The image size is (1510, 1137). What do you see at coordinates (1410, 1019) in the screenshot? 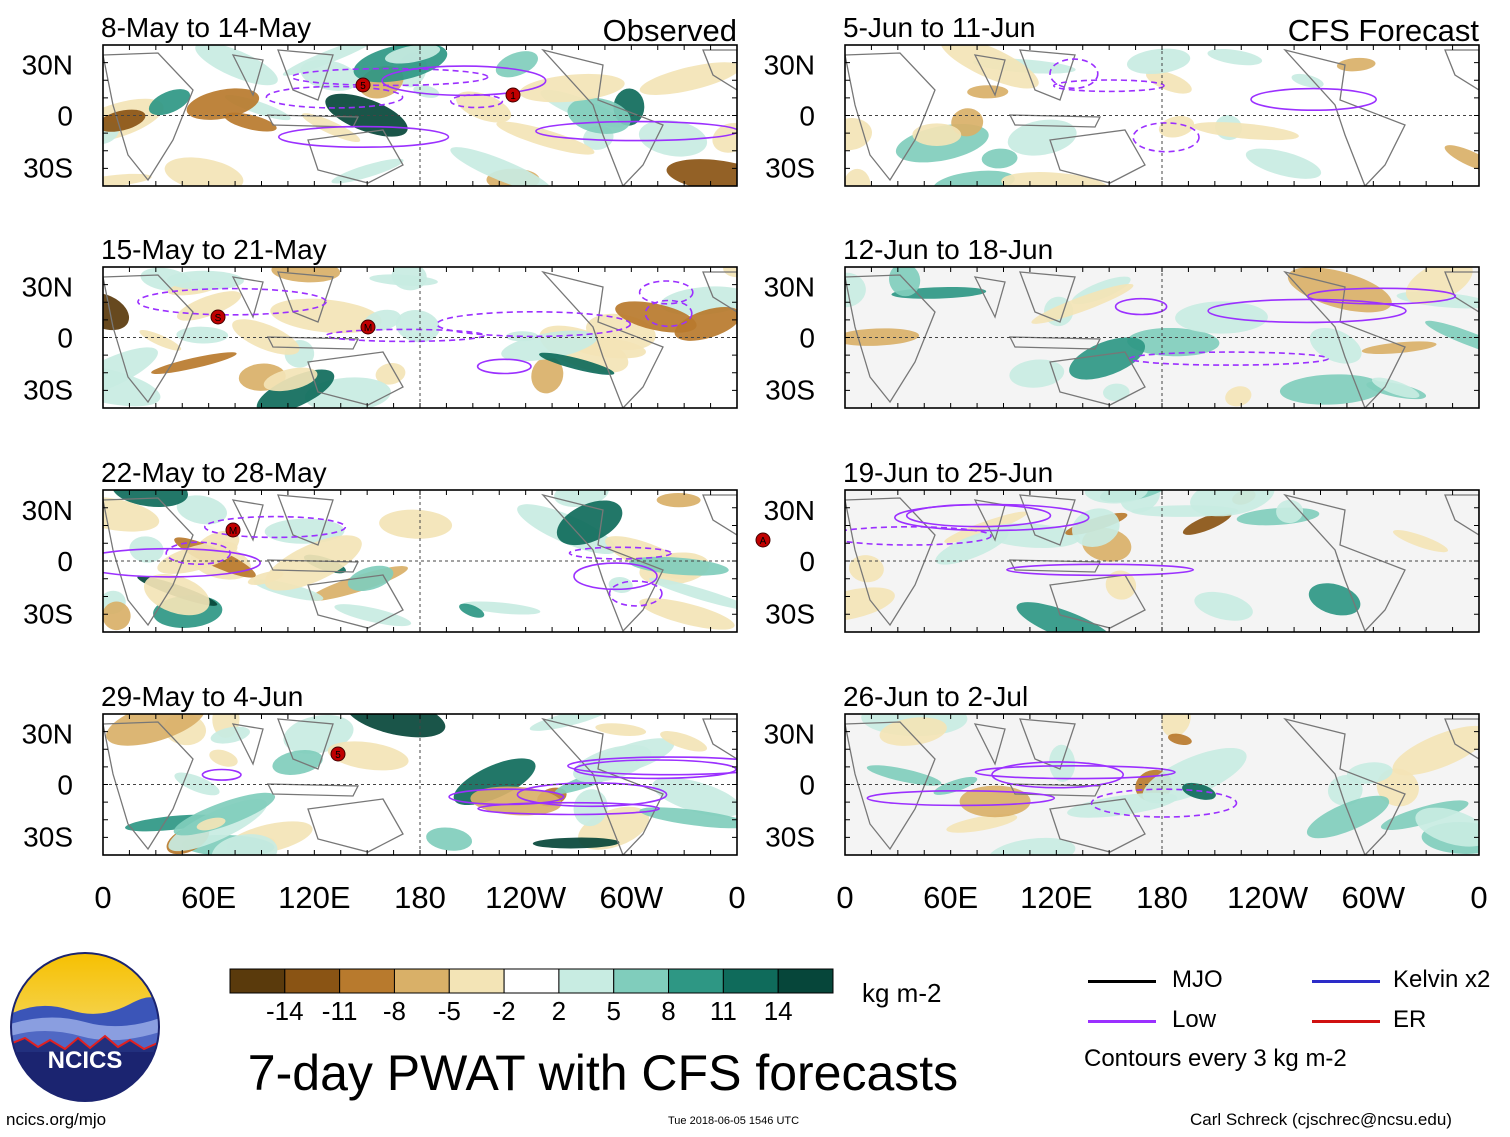
I see `legend-label-er: ER` at bounding box center [1410, 1019].